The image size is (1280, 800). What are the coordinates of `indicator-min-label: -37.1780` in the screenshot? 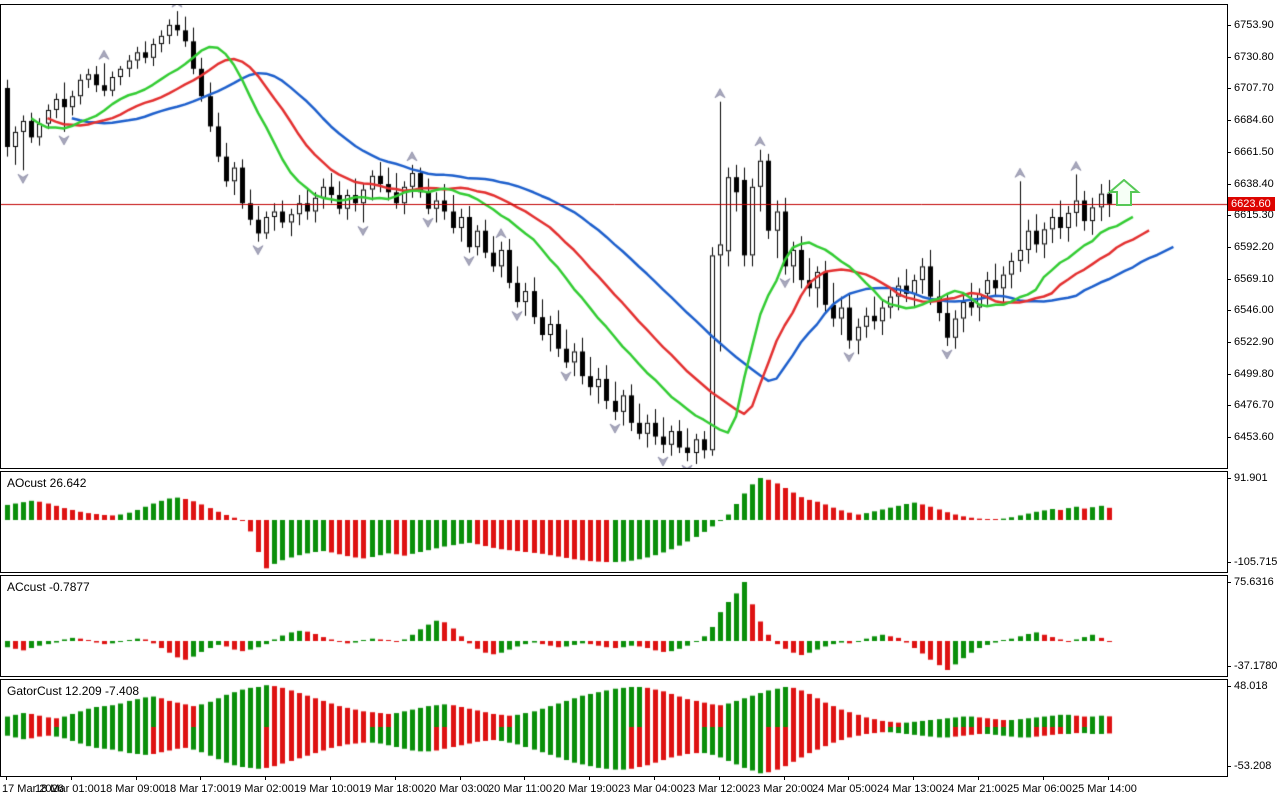 It's located at (1256, 666).